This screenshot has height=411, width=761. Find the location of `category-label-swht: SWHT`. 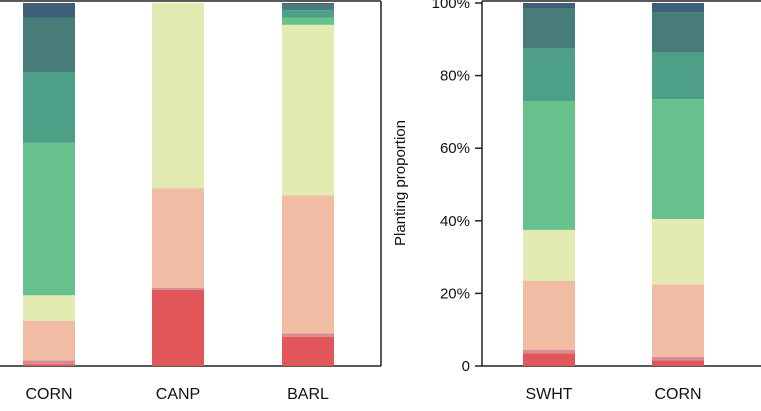

category-label-swht: SWHT is located at coordinates (548, 394).